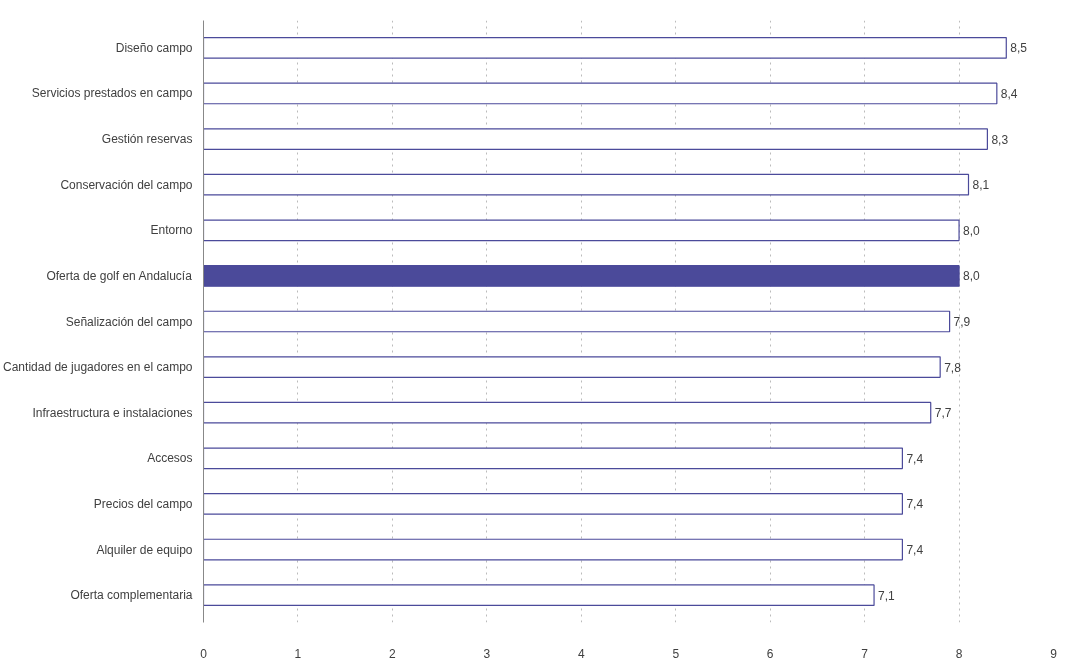 The width and height of the screenshot is (1078, 660). Describe the element at coordinates (959, 653) in the screenshot. I see `x-tick-label: 8` at that location.